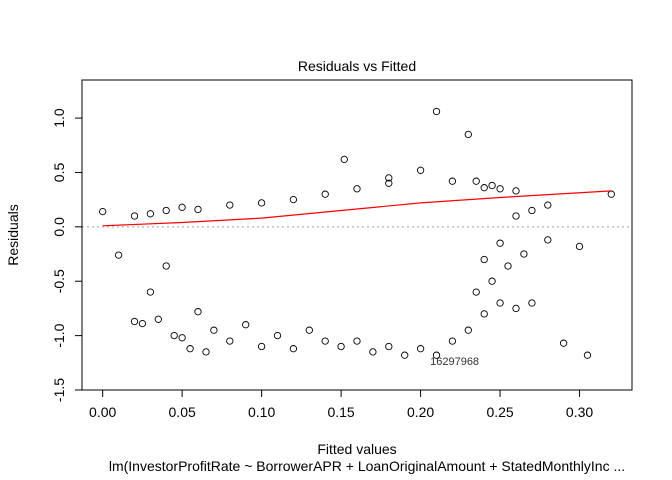  Describe the element at coordinates (59, 335) in the screenshot. I see `y-tick-label: -1.0` at that location.